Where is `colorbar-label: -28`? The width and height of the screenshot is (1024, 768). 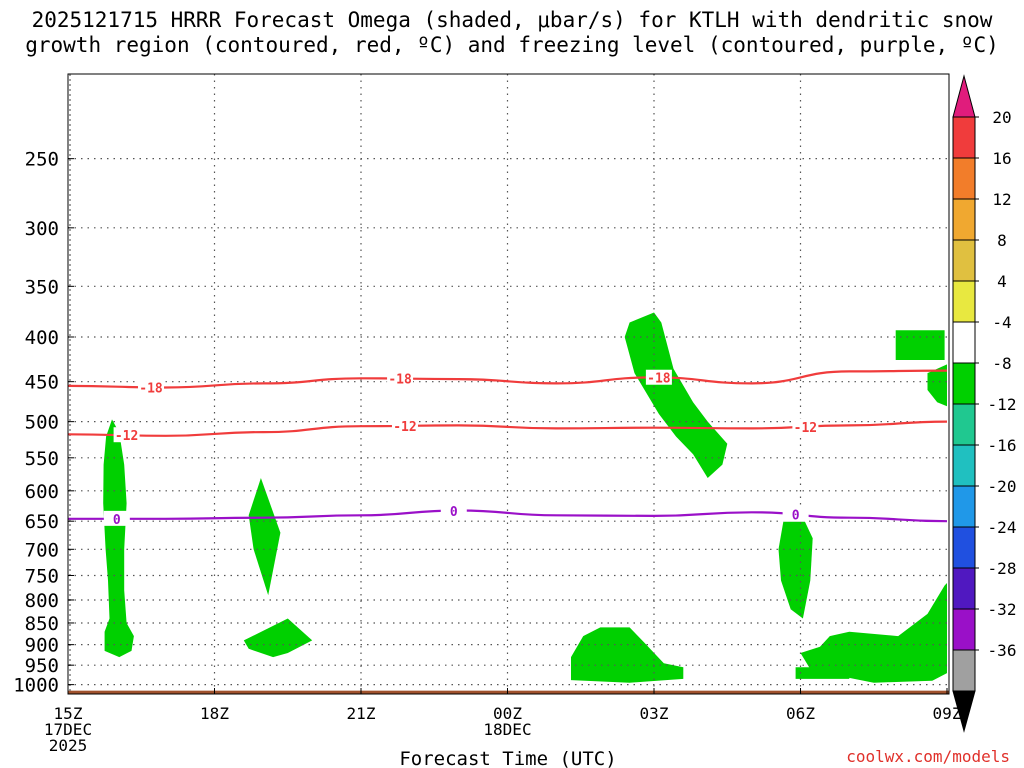 colorbar-label: -28 is located at coordinates (1002, 568).